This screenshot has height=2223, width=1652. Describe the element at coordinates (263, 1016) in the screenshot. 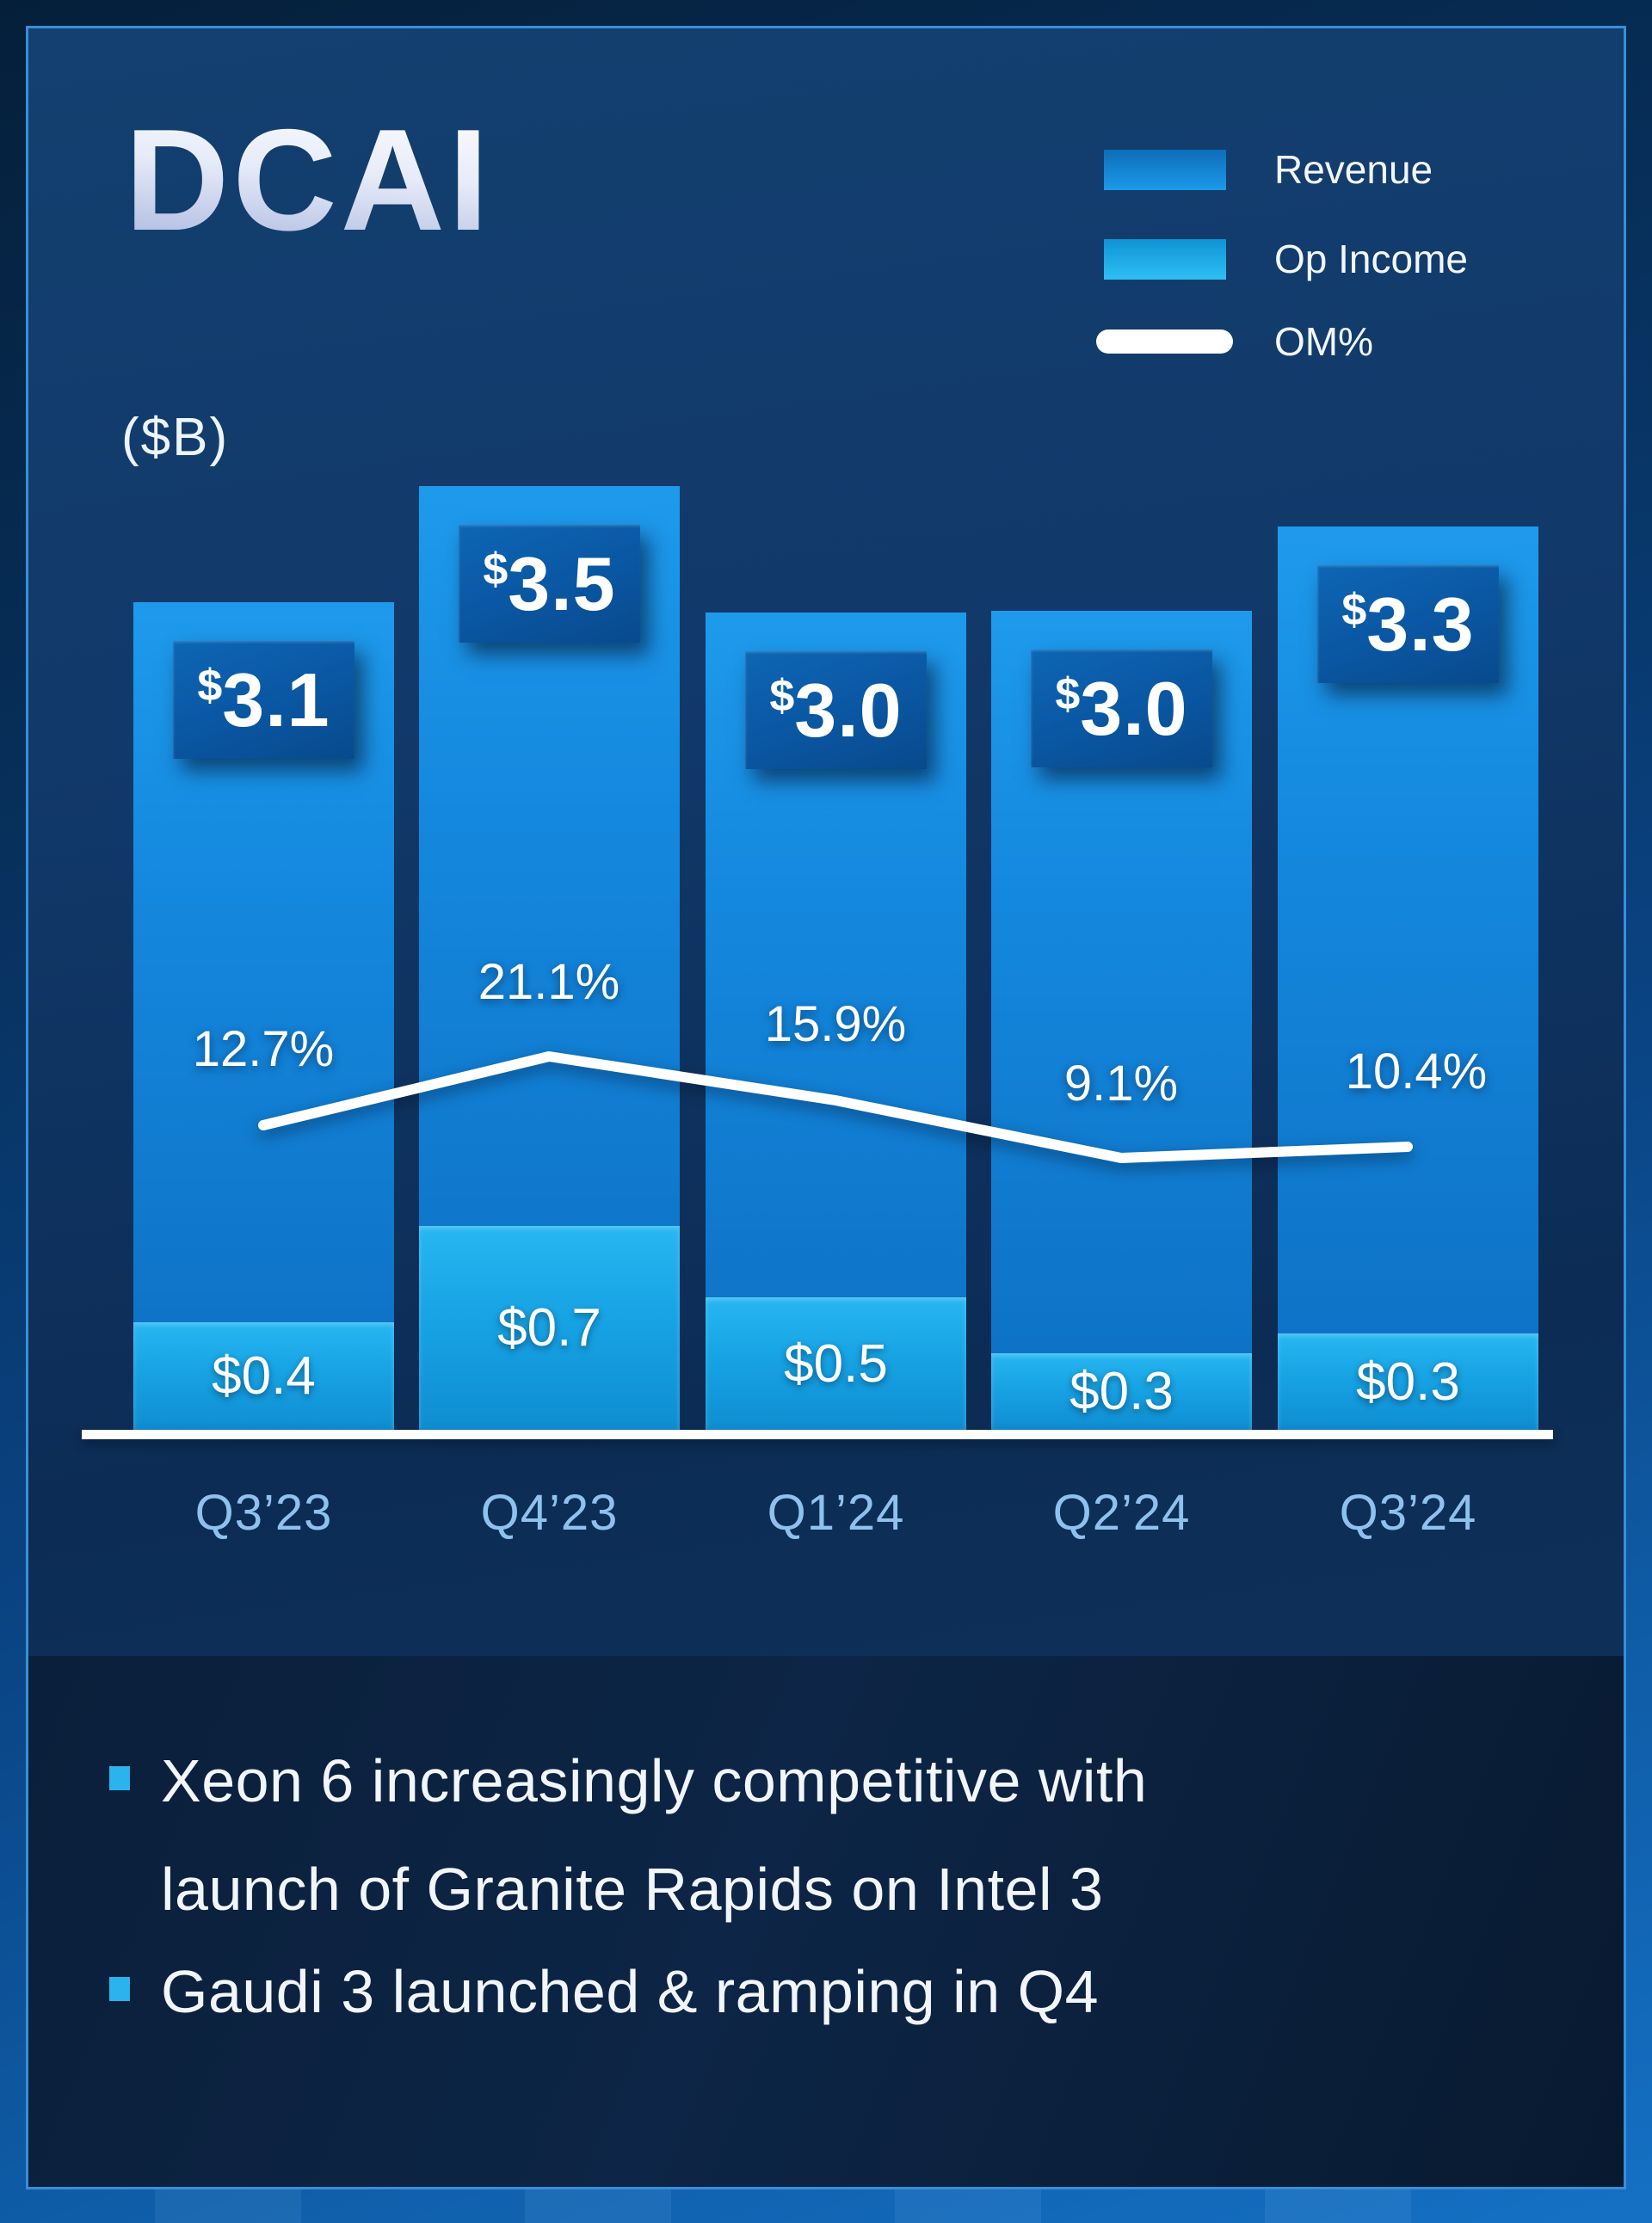

I see `revenue-bar-q3-23: $3.1 $0.4` at that location.